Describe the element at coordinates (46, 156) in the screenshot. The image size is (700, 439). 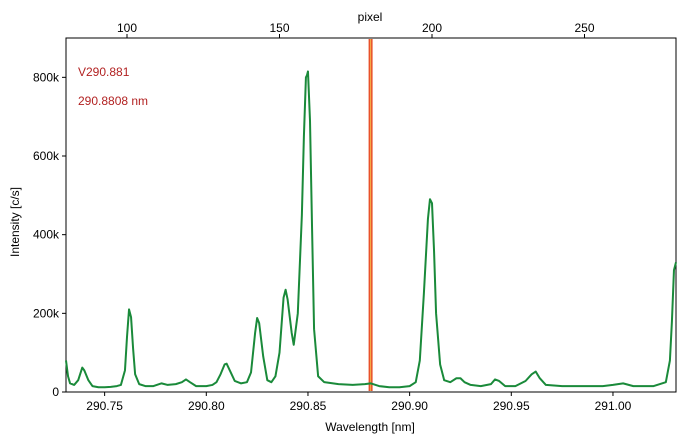
I see `y-tick-label: 600k` at that location.